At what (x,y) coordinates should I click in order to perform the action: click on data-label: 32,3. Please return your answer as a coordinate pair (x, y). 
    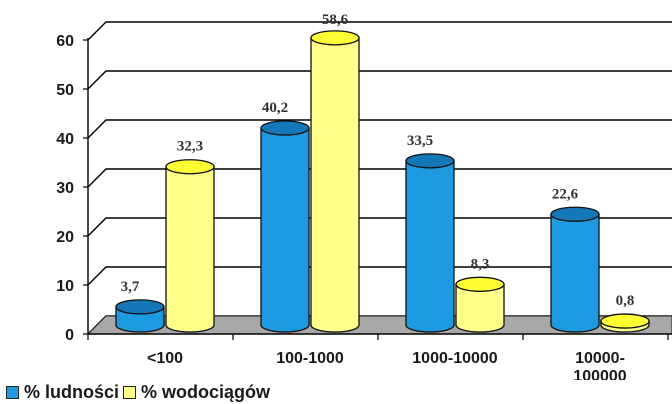
    Looking at the image, I should click on (190, 147).